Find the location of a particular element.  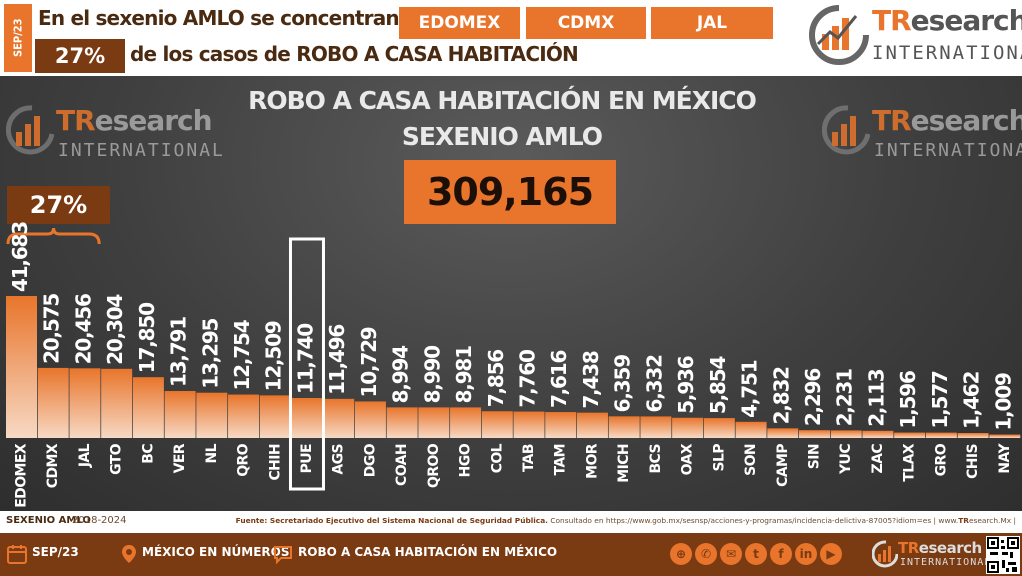

category-label-hgo: HGO is located at coordinates (466, 460).